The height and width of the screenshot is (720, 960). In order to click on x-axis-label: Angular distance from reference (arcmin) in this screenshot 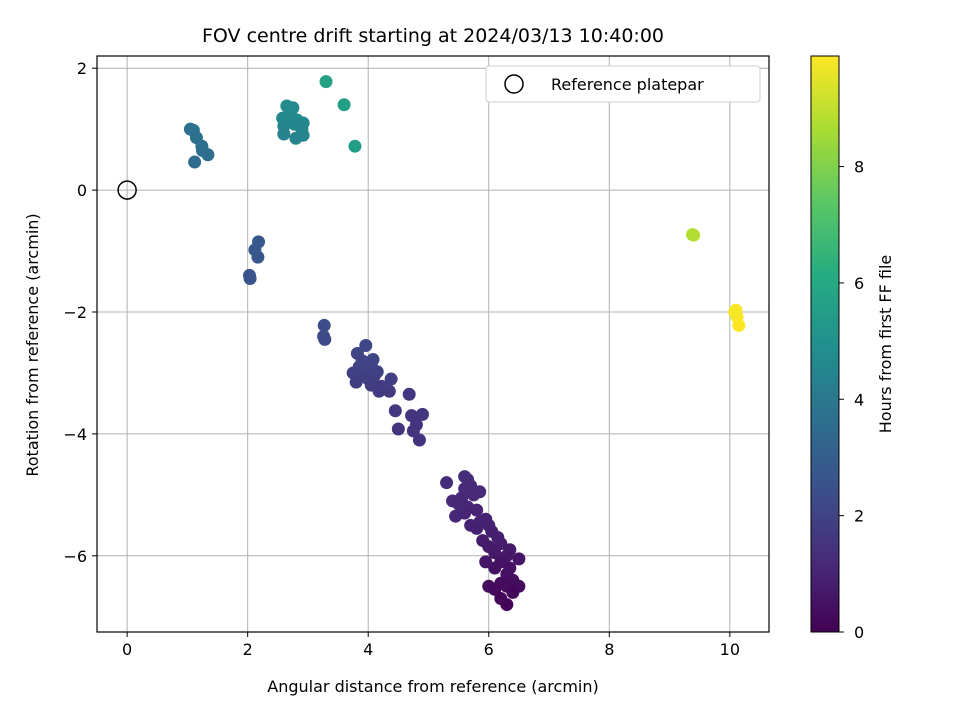, I will do `click(432, 686)`.